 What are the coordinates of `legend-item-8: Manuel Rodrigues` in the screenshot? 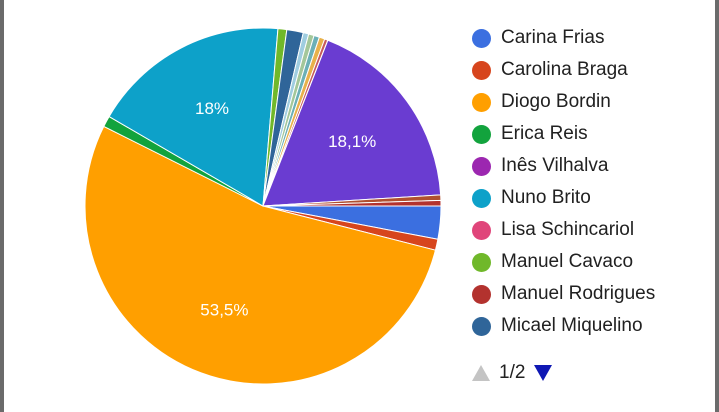 It's located at (563, 294).